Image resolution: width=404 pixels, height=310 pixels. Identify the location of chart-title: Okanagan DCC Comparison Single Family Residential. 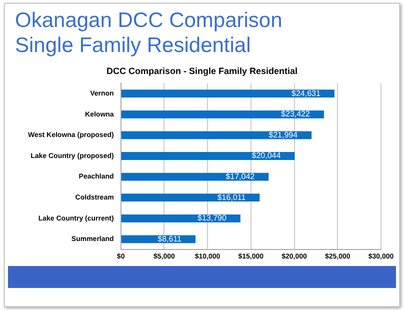
(148, 33).